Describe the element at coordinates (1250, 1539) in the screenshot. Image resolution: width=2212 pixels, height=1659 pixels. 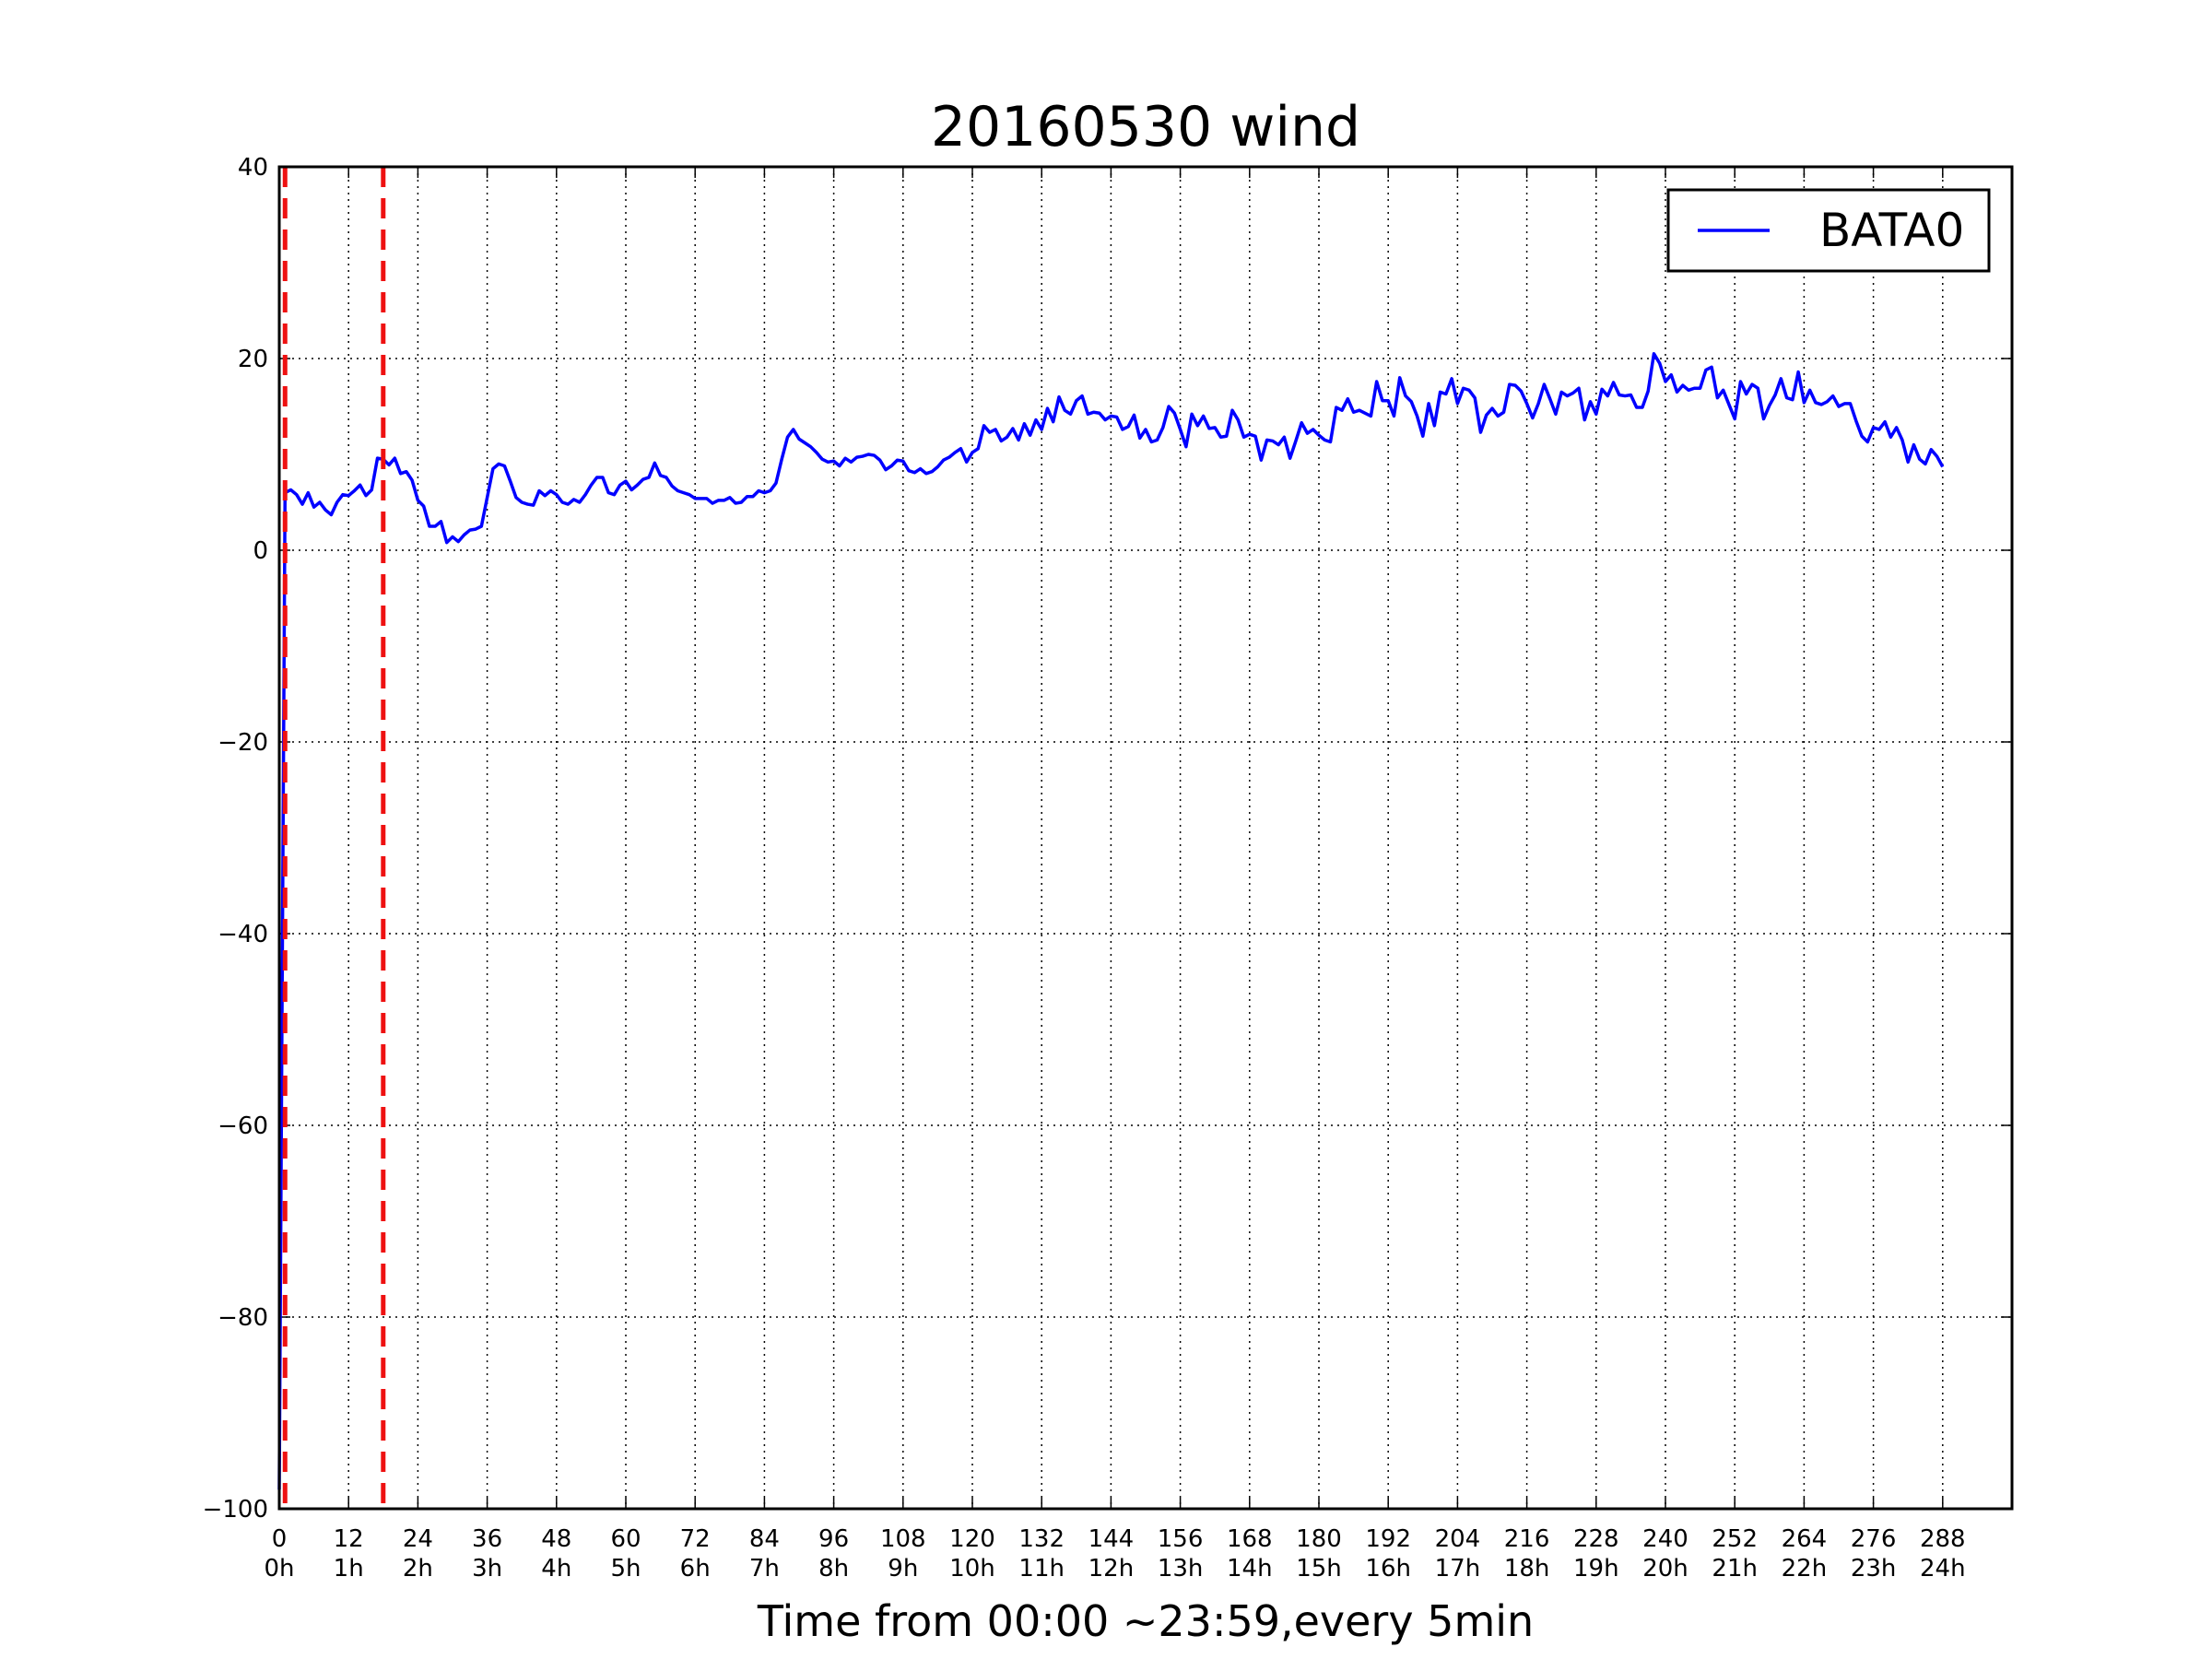
I see `x-tick-label: 168` at that location.